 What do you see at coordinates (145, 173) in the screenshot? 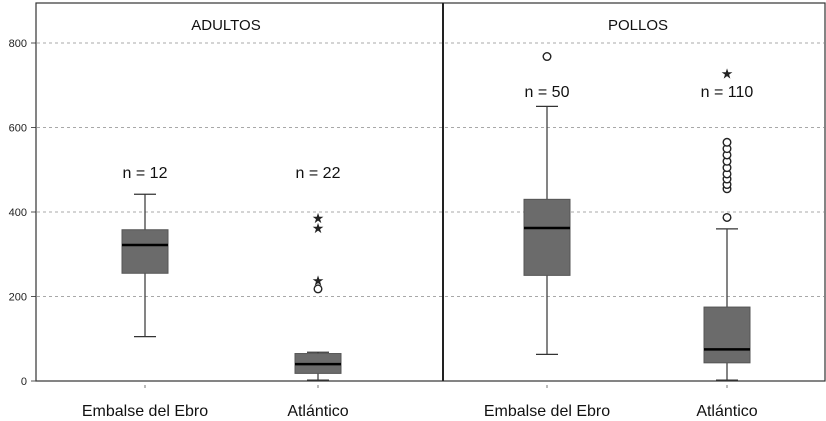
I see `n-label: n = 12` at bounding box center [145, 173].